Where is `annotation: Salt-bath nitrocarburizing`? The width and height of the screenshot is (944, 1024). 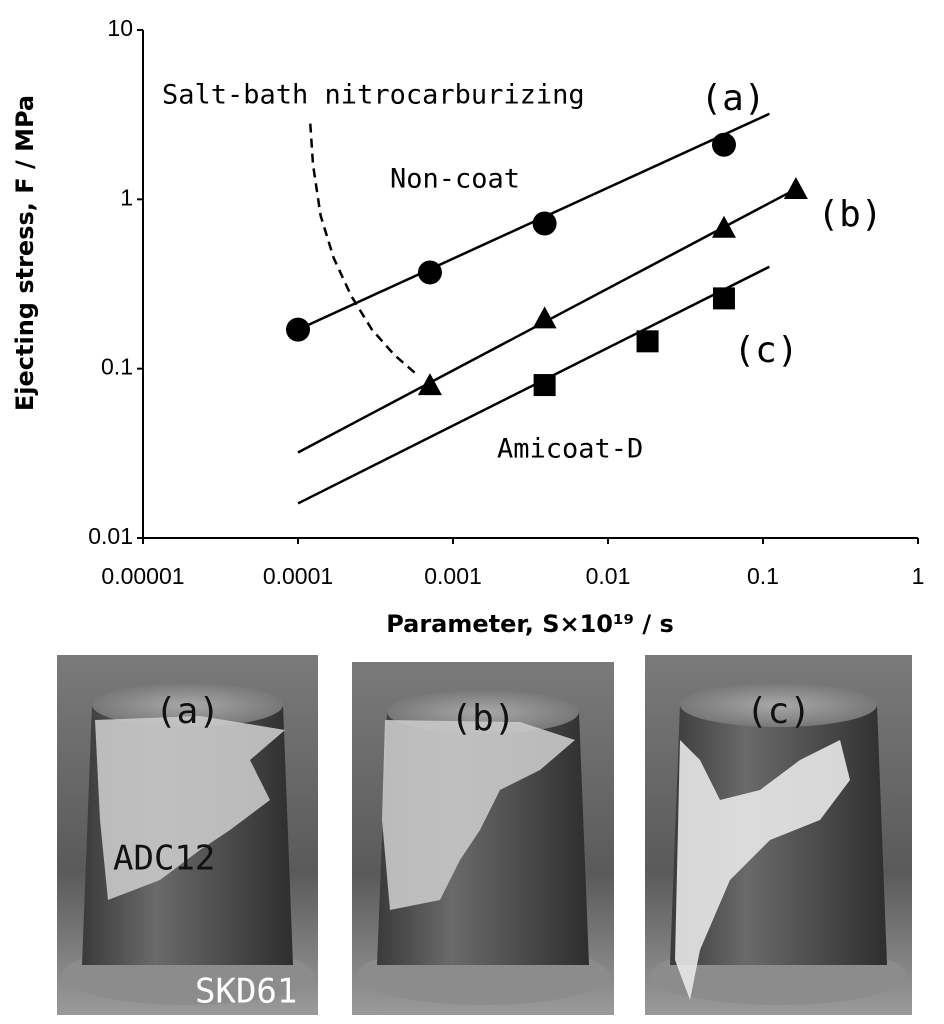
annotation: Salt-bath nitrocarburizing is located at coordinates (373, 95).